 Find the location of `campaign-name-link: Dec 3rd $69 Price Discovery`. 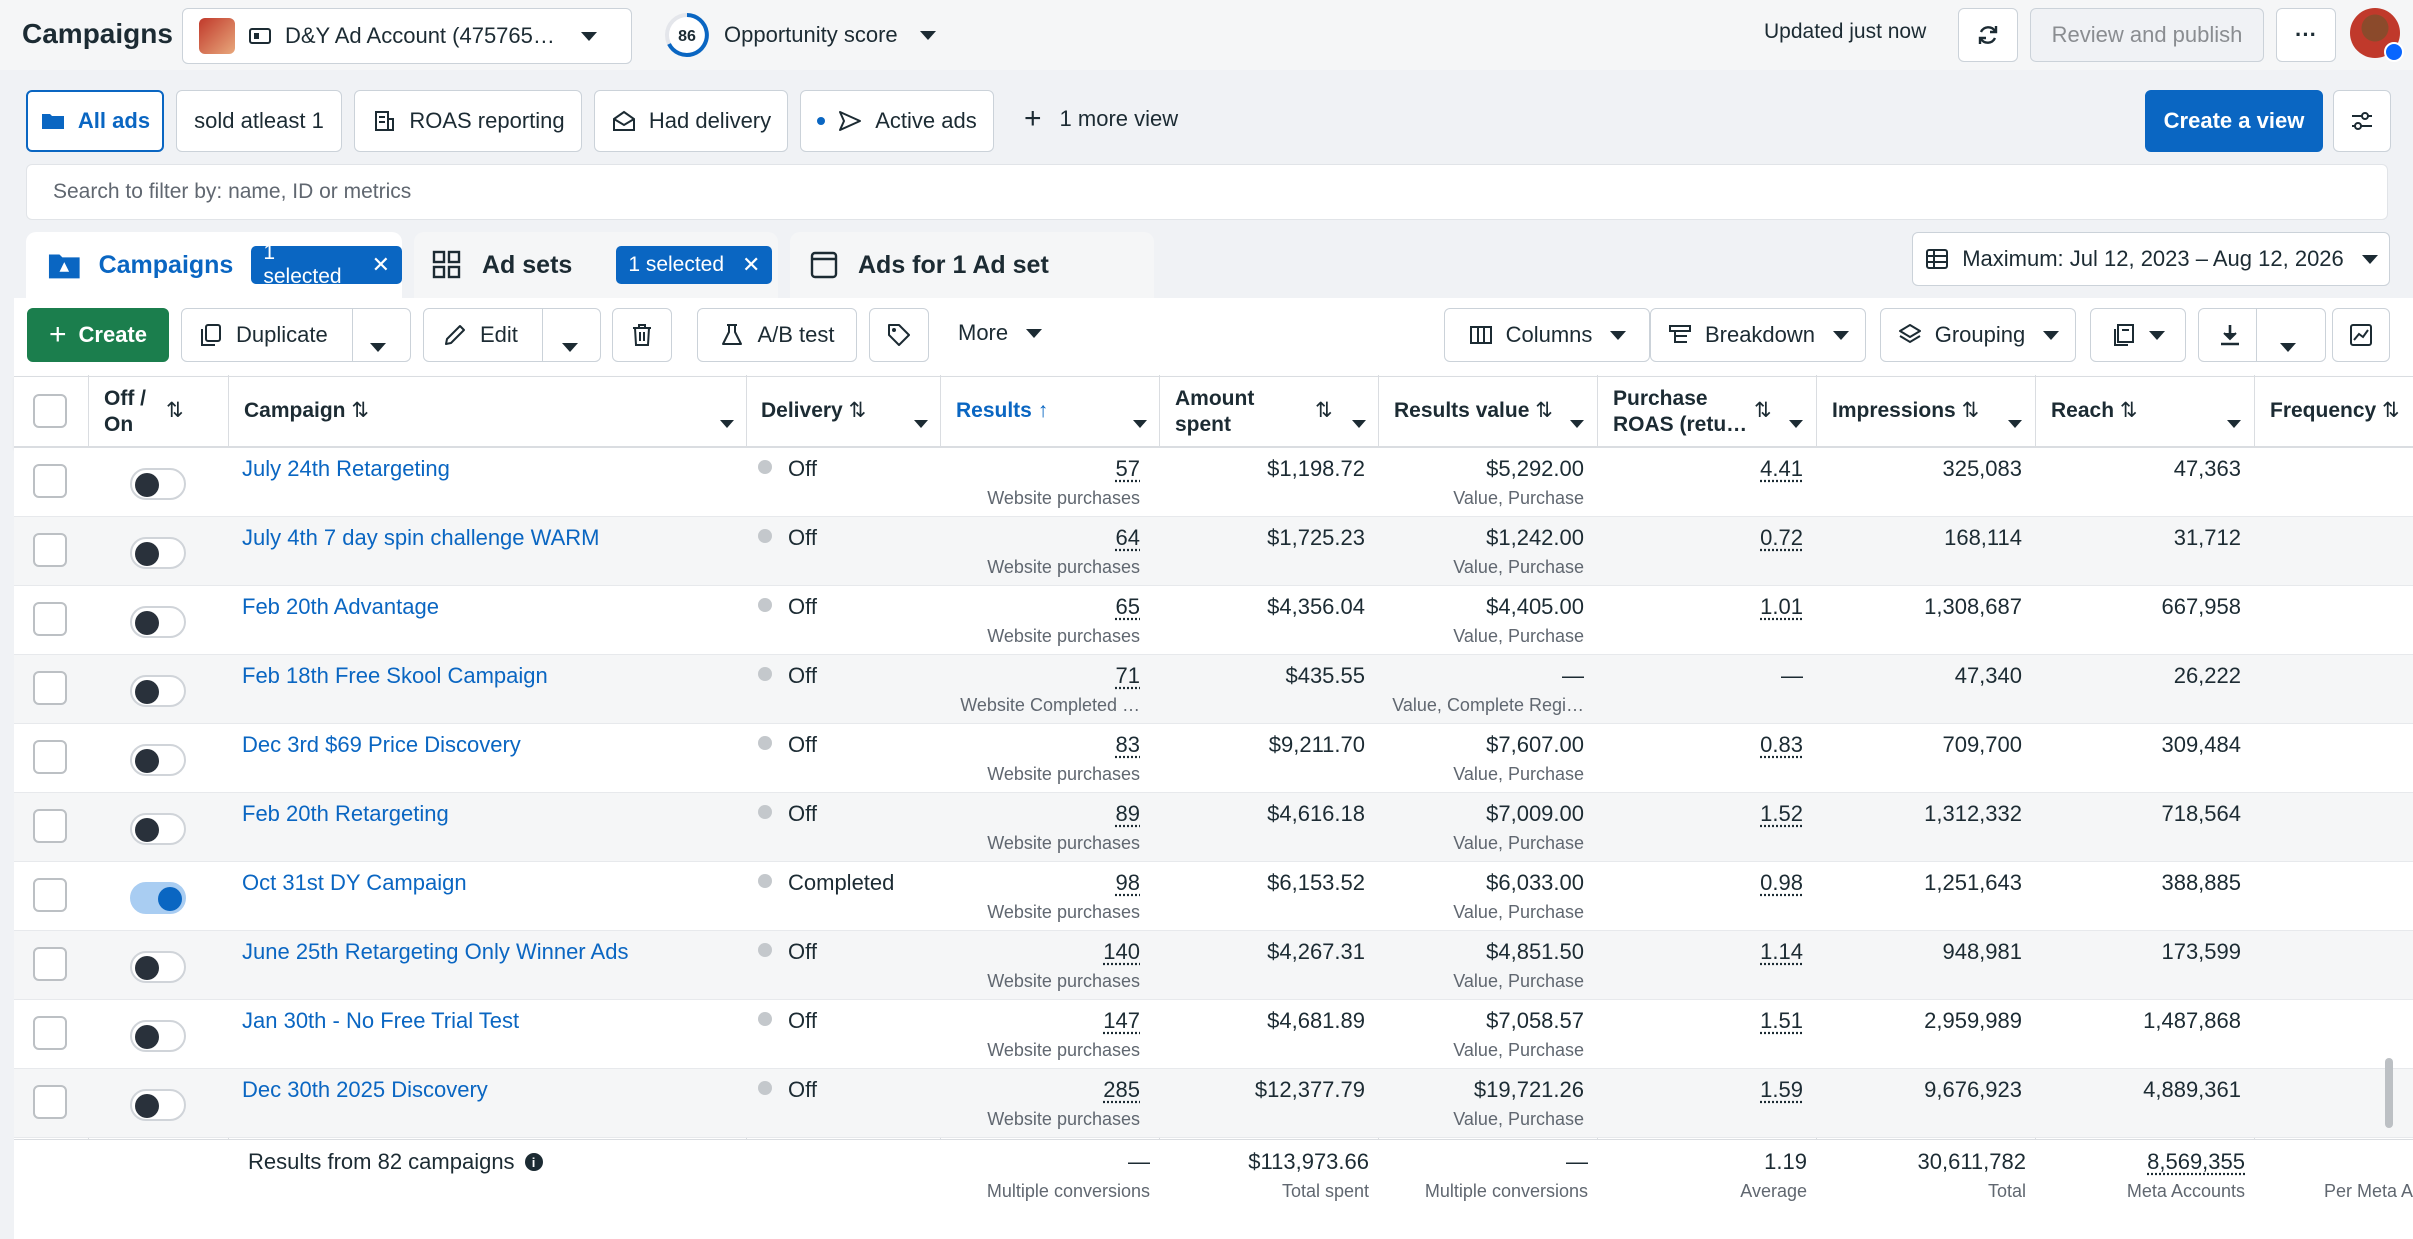

campaign-name-link: Dec 3rd $69 Price Discovery is located at coordinates (381, 744).